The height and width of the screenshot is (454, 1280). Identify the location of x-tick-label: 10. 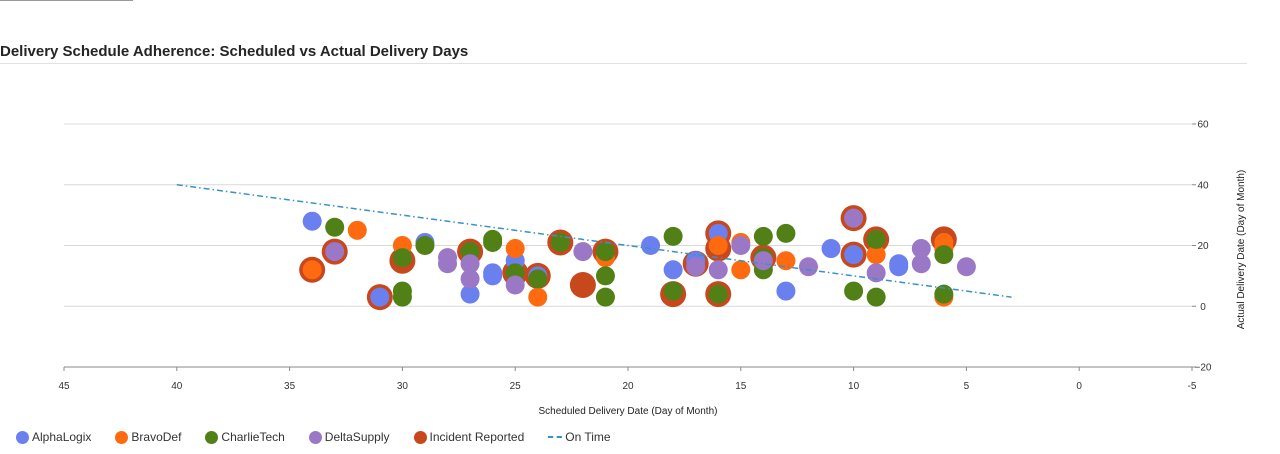
(854, 386).